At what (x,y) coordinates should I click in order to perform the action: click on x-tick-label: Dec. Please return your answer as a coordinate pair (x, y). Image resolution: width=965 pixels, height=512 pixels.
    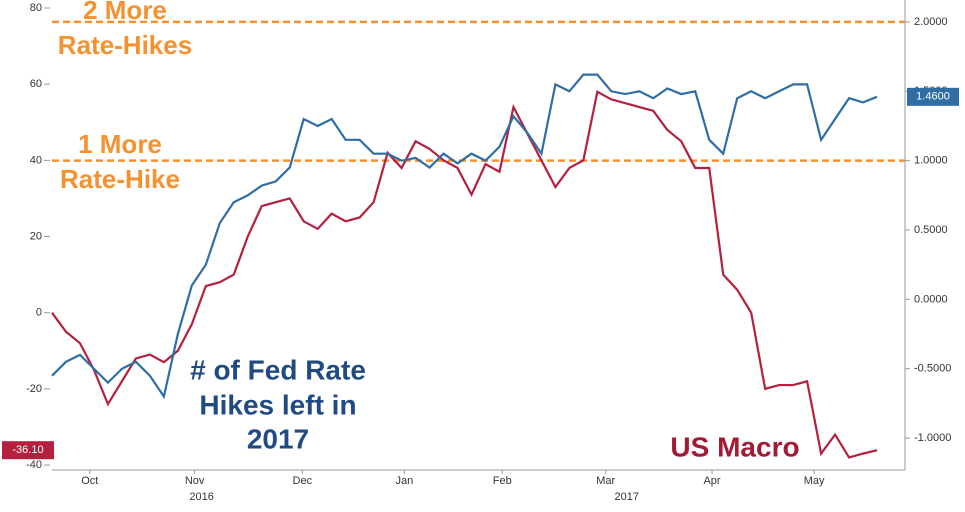
    Looking at the image, I should click on (303, 481).